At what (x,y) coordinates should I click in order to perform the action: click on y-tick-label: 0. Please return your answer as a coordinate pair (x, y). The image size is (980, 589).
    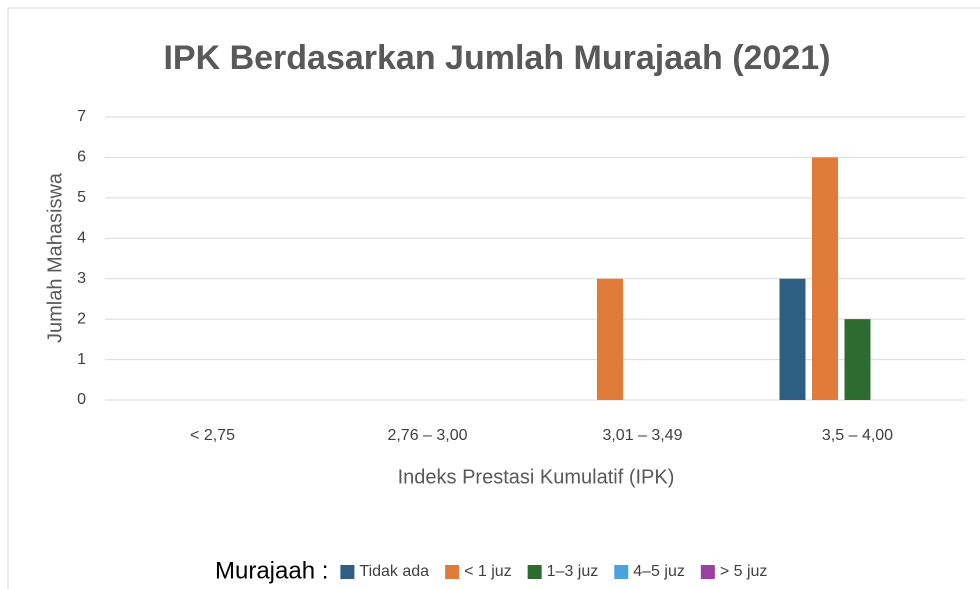
    Looking at the image, I should click on (81, 399).